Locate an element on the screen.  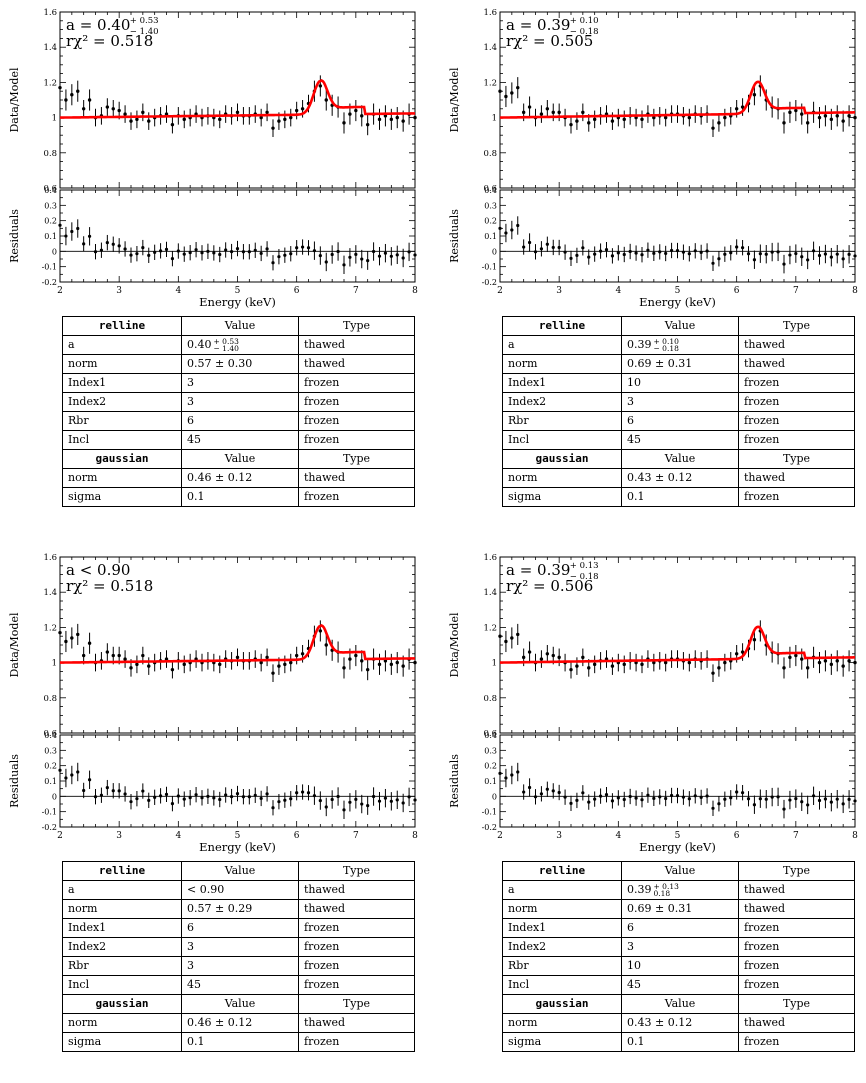
param-value: 0.46 ± 0.12 is located at coordinates (240, 1023).